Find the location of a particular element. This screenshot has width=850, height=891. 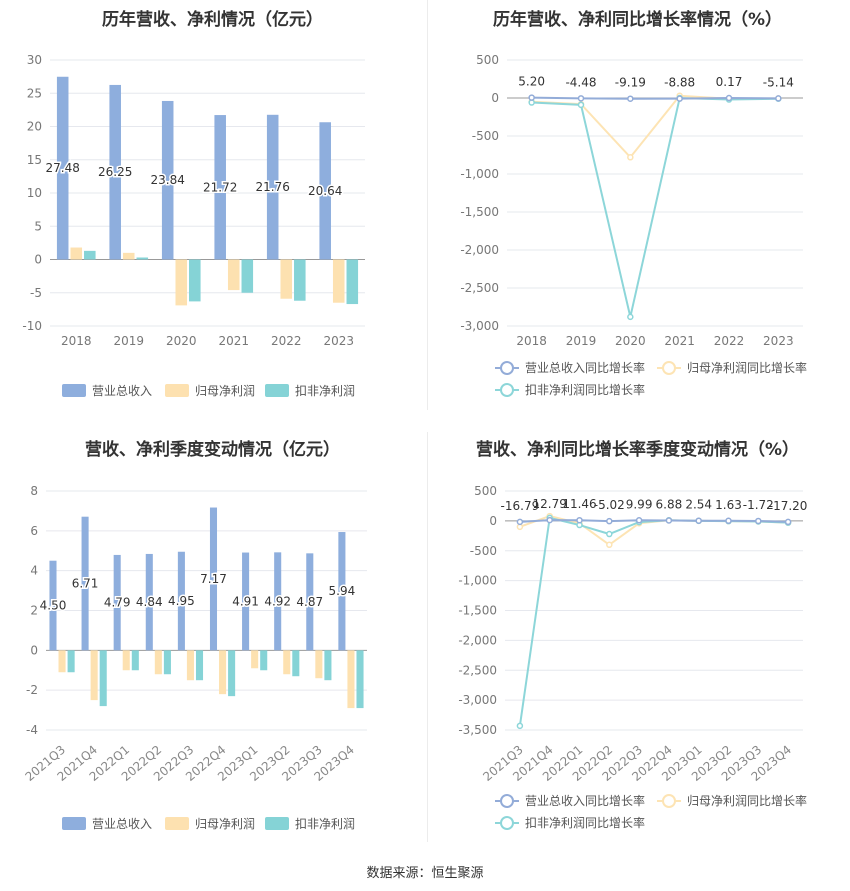

y-tick-label: -2,500 is located at coordinates (479, 288).